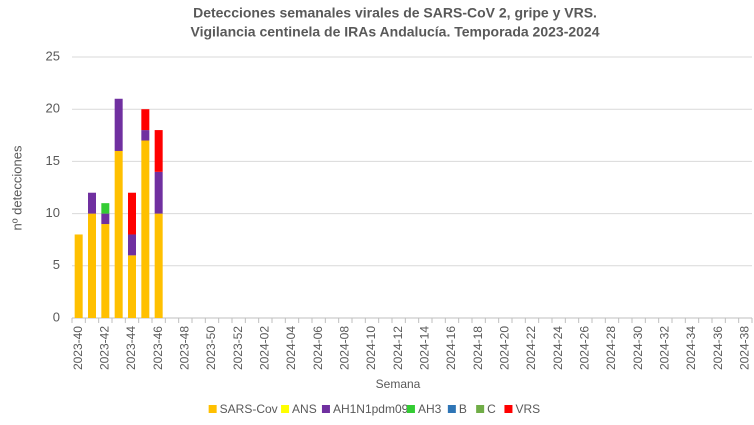 Image resolution: width=754 pixels, height=425 pixels. Describe the element at coordinates (505, 348) in the screenshot. I see `x-tick-label: 2024-20` at that location.